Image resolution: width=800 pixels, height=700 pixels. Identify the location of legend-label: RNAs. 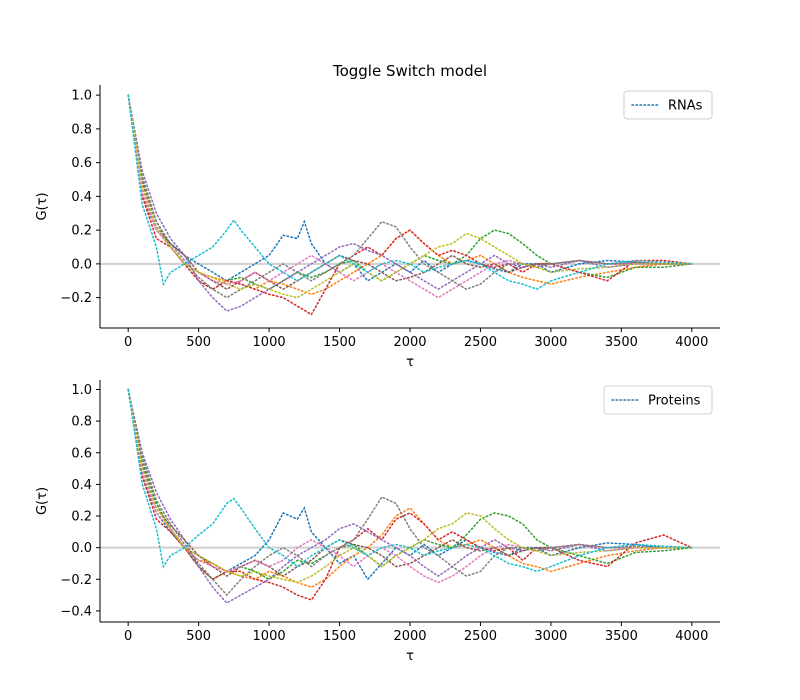
(685, 106).